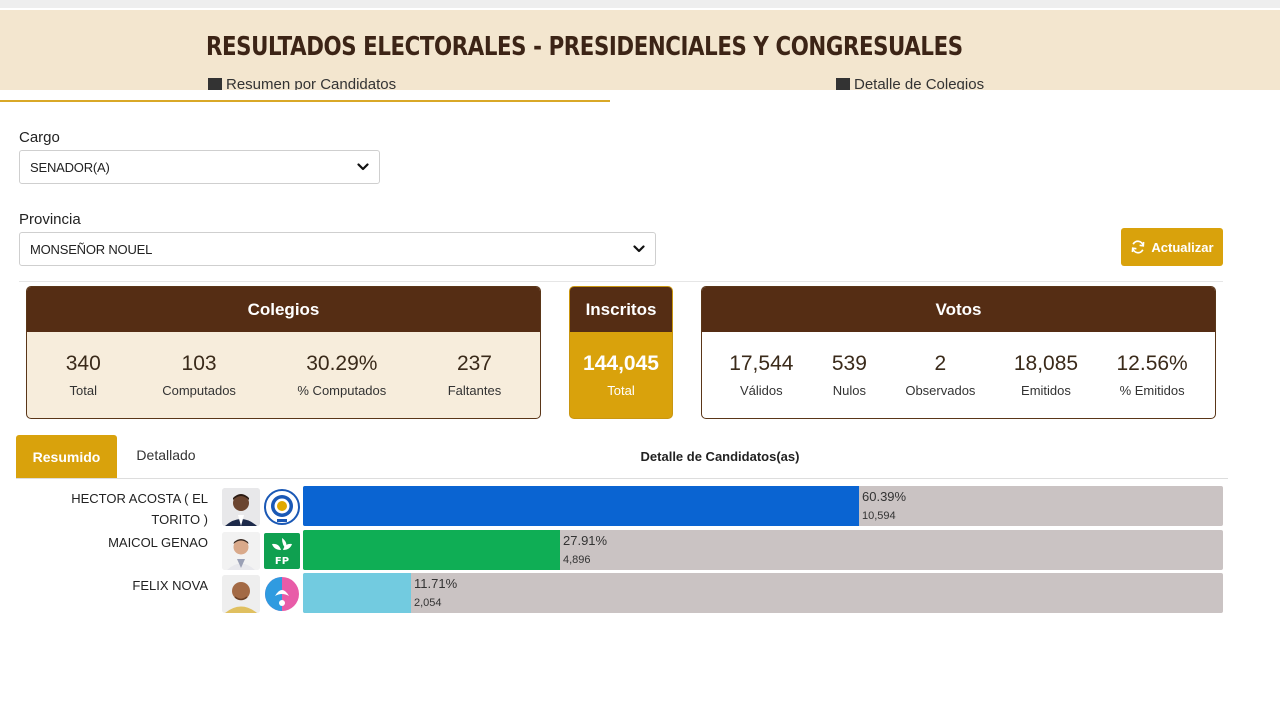 This screenshot has width=1280, height=720. I want to click on vote-count: 2,054, so click(428, 603).